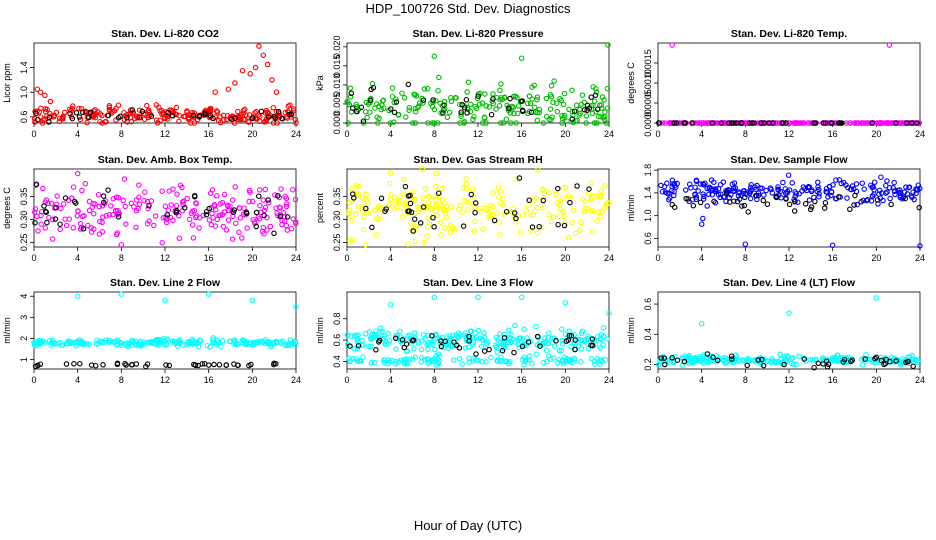 The image size is (936, 540). Describe the element at coordinates (337, 340) in the screenshot. I see `y-tick-label: 0.6` at that location.